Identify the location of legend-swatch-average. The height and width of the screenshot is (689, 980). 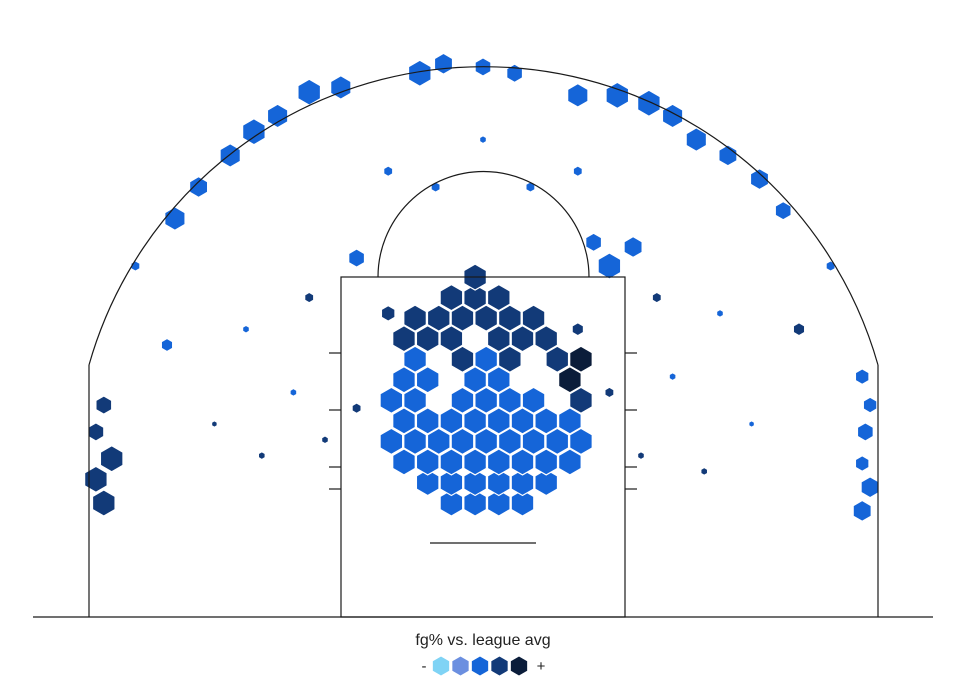
(480, 666).